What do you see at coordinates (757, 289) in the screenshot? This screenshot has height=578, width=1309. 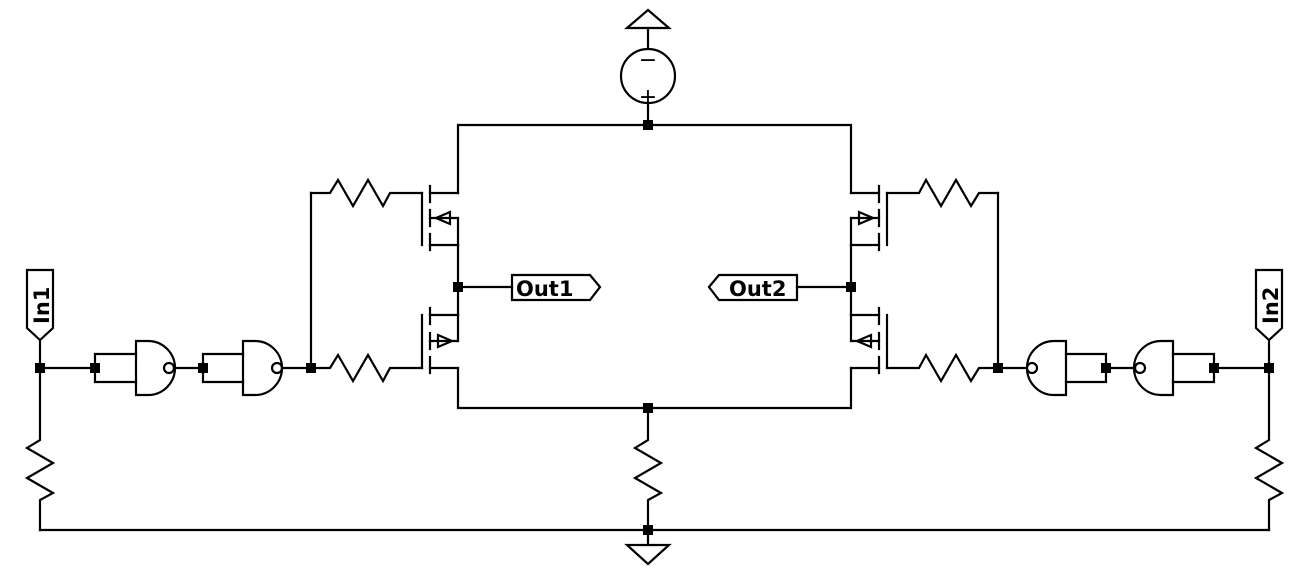 I see `port-out2-label: Out2` at bounding box center [757, 289].